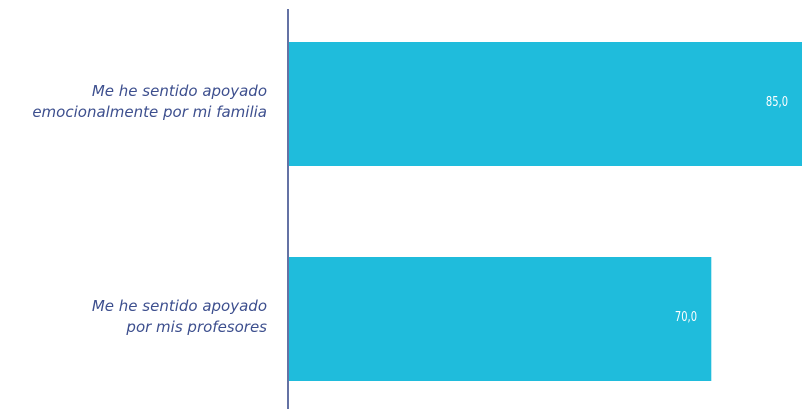 Image resolution: width=802 pixels, height=414 pixels. What do you see at coordinates (776, 102) in the screenshot?
I see `bar-value-label-1: 85,0` at bounding box center [776, 102].